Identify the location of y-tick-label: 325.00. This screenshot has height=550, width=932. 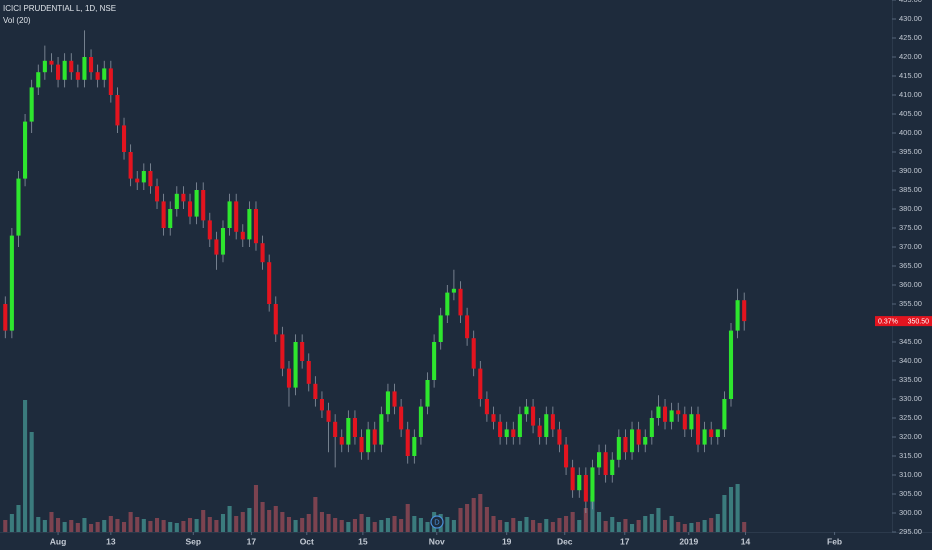
(910, 417).